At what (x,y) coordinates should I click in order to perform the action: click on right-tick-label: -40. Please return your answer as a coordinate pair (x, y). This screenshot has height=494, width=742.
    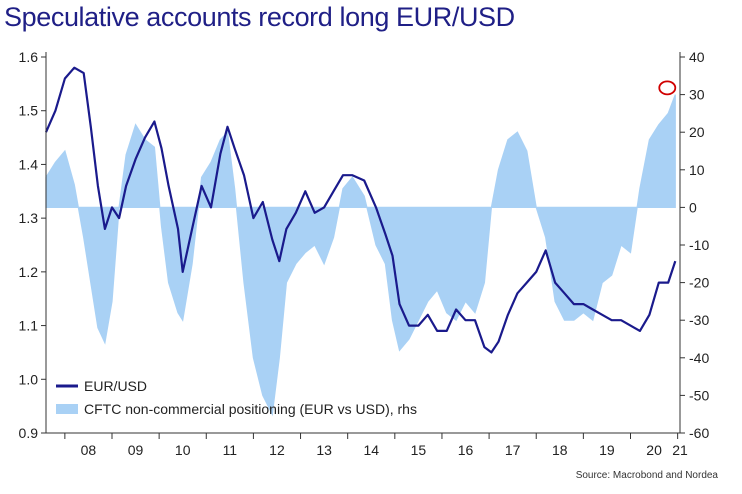
    Looking at the image, I should click on (699, 358).